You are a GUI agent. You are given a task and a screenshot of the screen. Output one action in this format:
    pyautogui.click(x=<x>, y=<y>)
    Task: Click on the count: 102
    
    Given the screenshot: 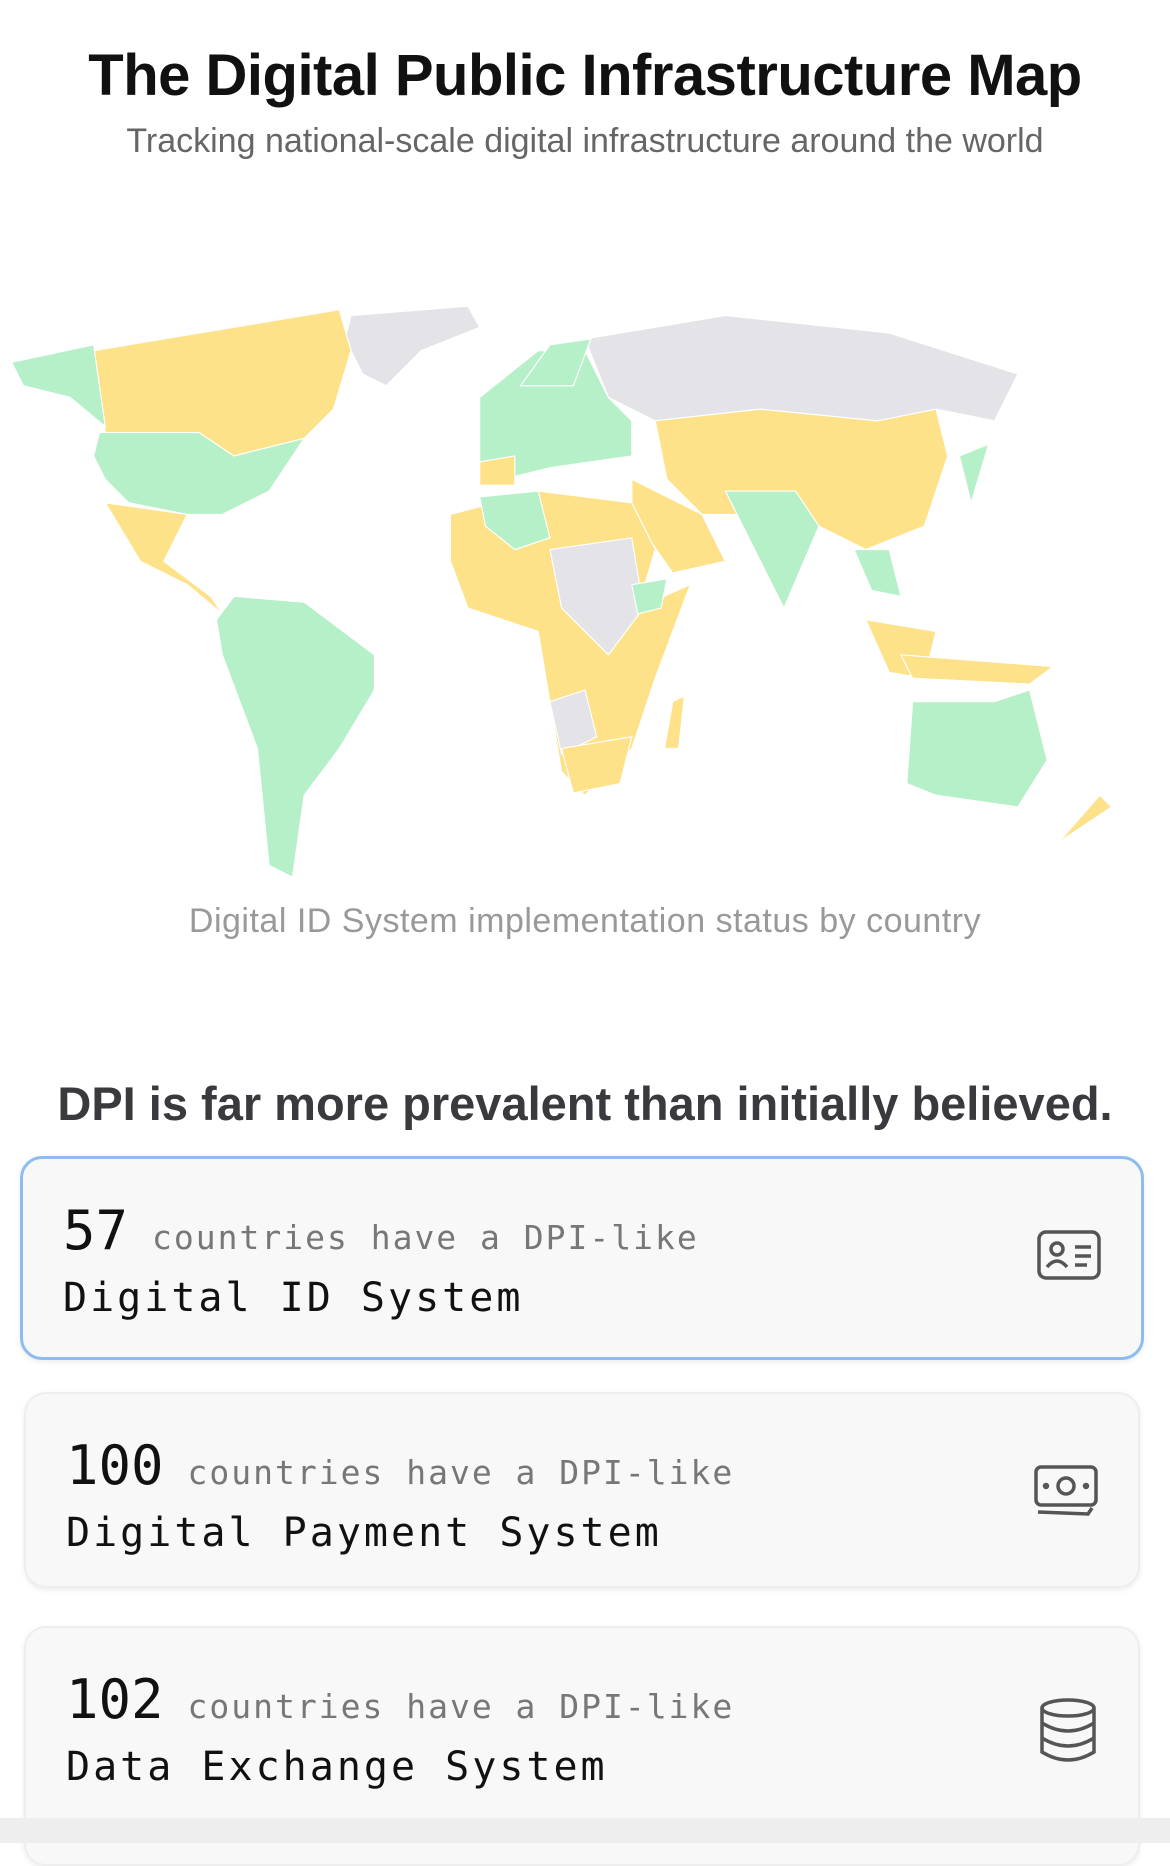 What is the action you would take?
    pyautogui.click(x=115, y=1699)
    